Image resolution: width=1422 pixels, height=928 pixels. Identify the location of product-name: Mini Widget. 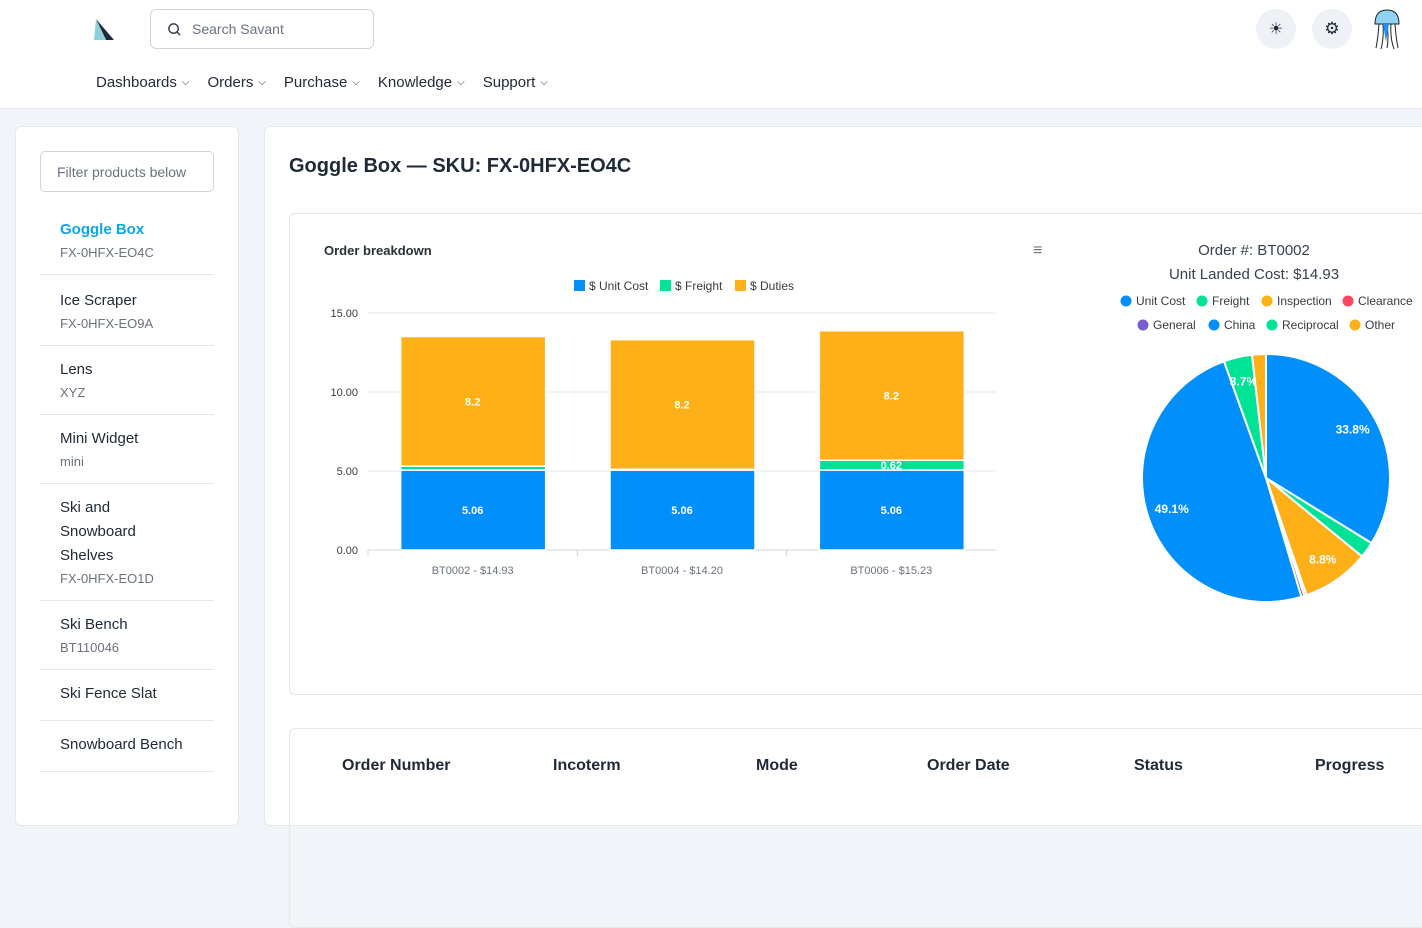
(99, 438).